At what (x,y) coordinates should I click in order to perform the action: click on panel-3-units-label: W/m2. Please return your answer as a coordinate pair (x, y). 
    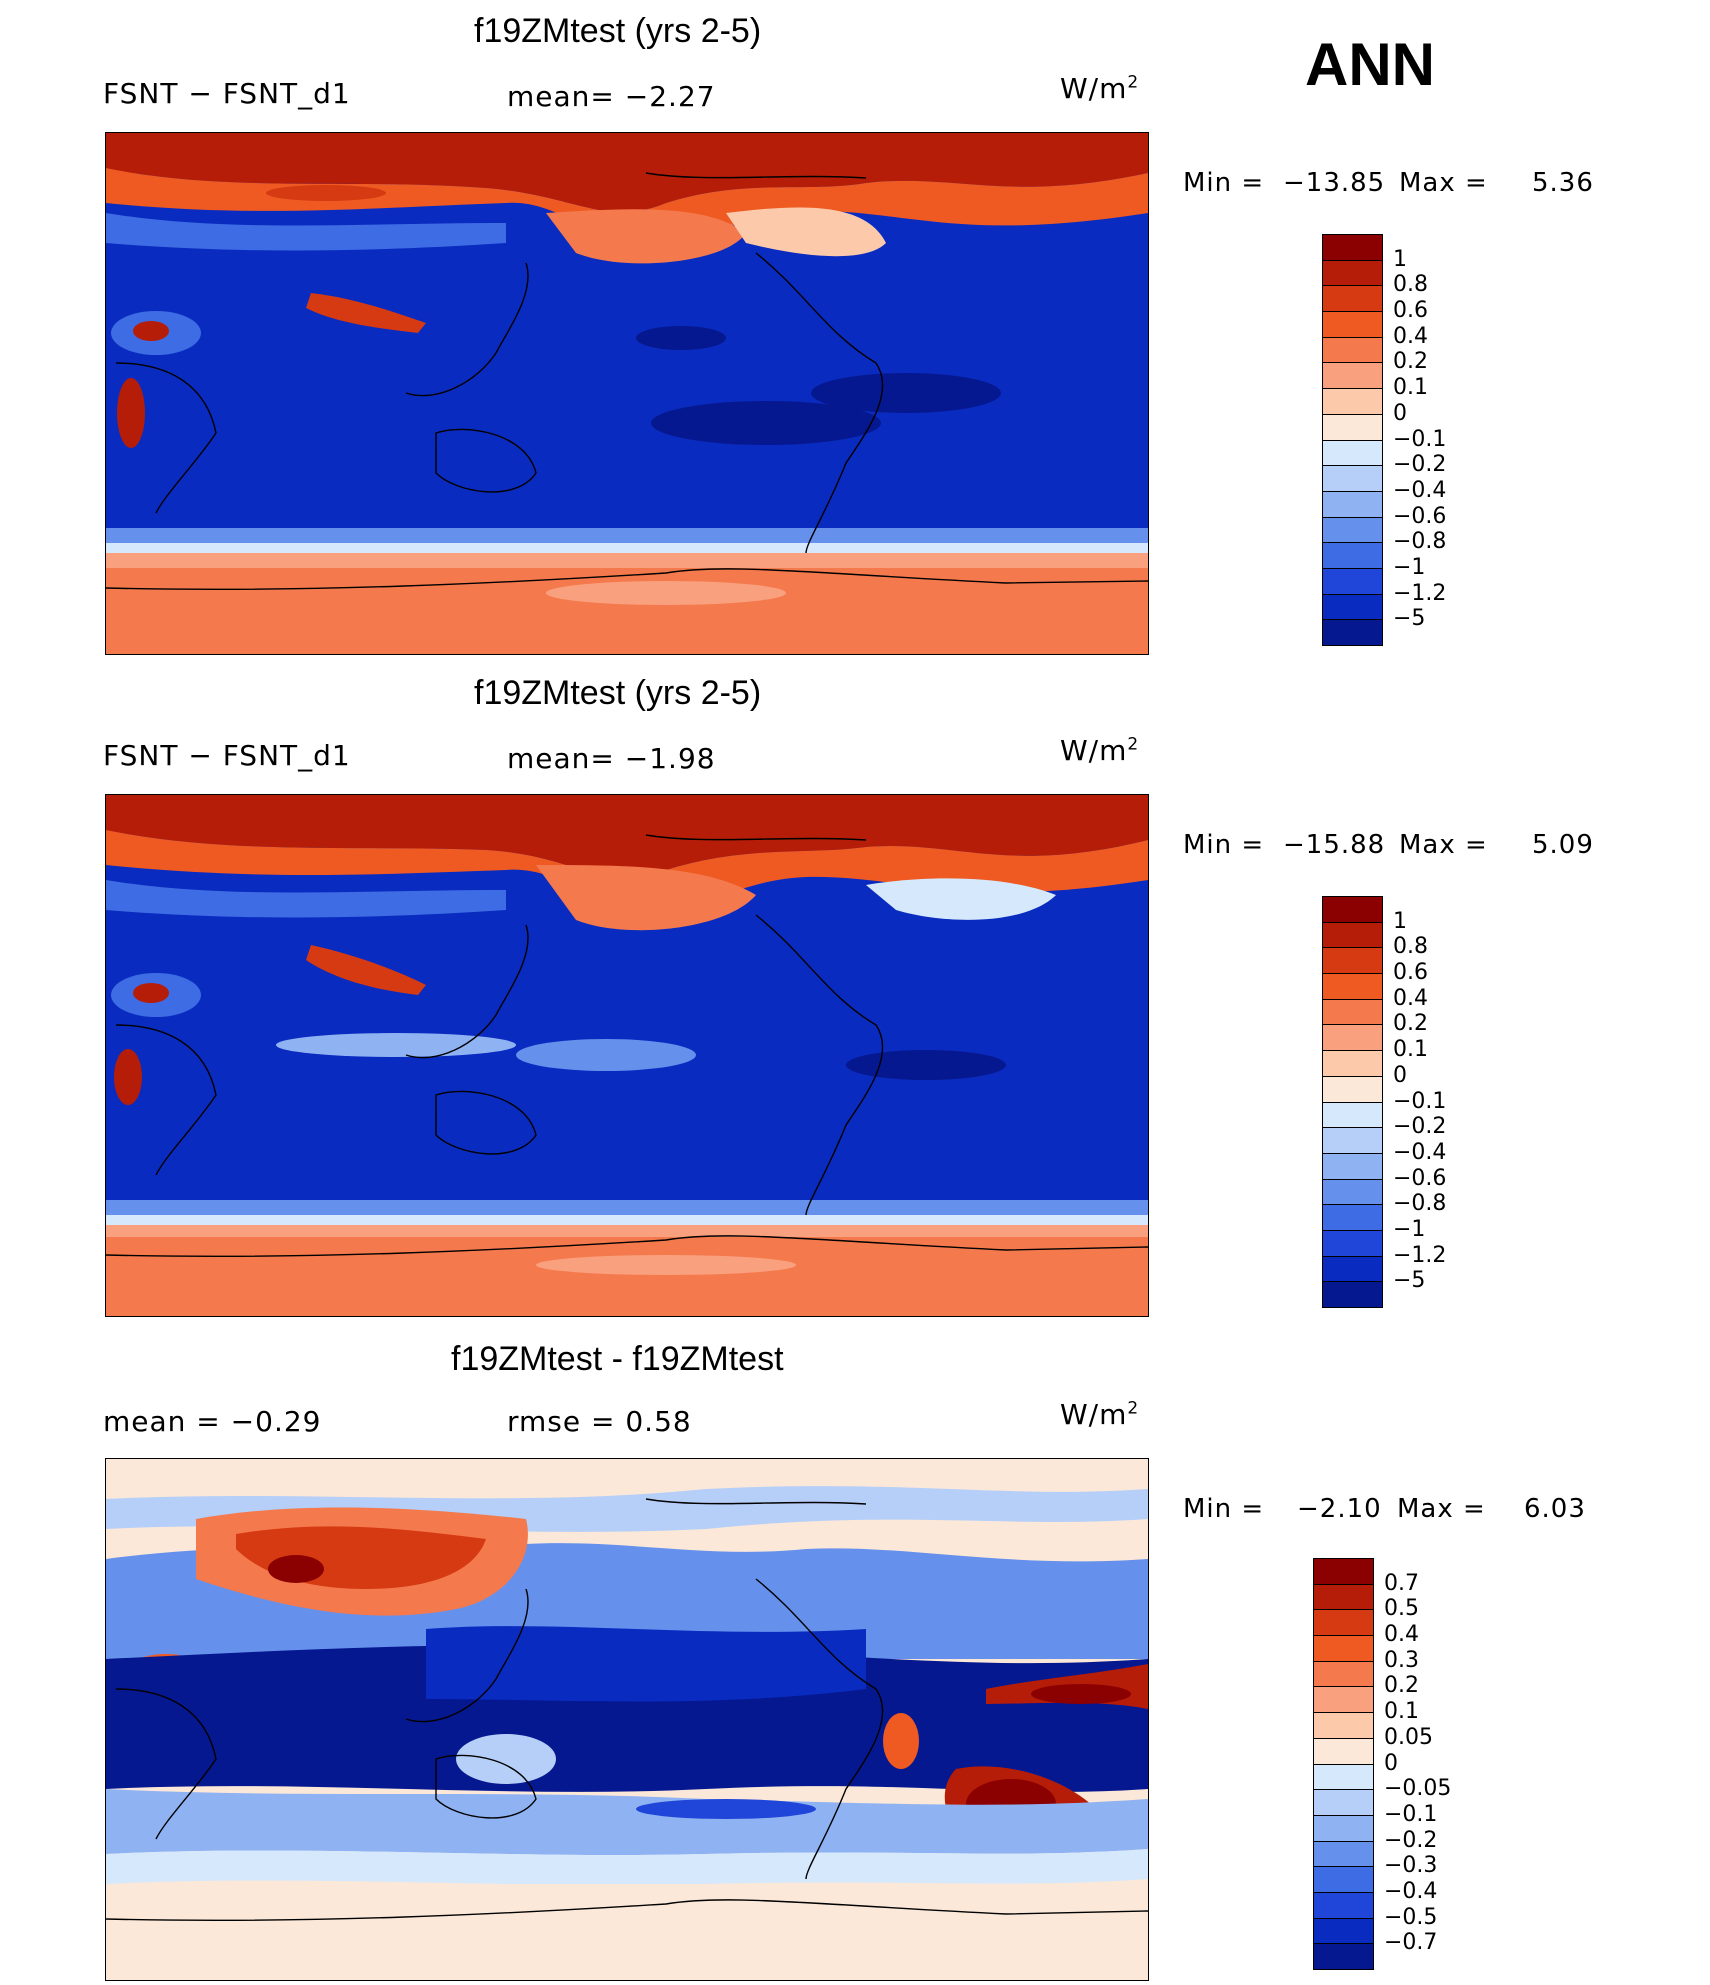
    Looking at the image, I should click on (1100, 1414).